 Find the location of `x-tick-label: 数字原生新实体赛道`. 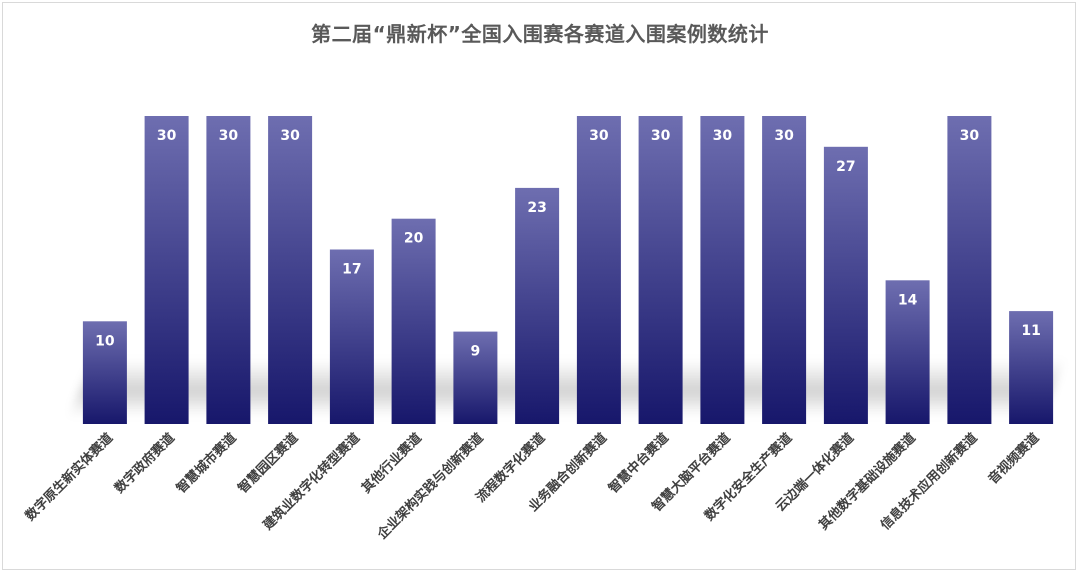

x-tick-label: 数字原生新实体赛道 is located at coordinates (69, 477).